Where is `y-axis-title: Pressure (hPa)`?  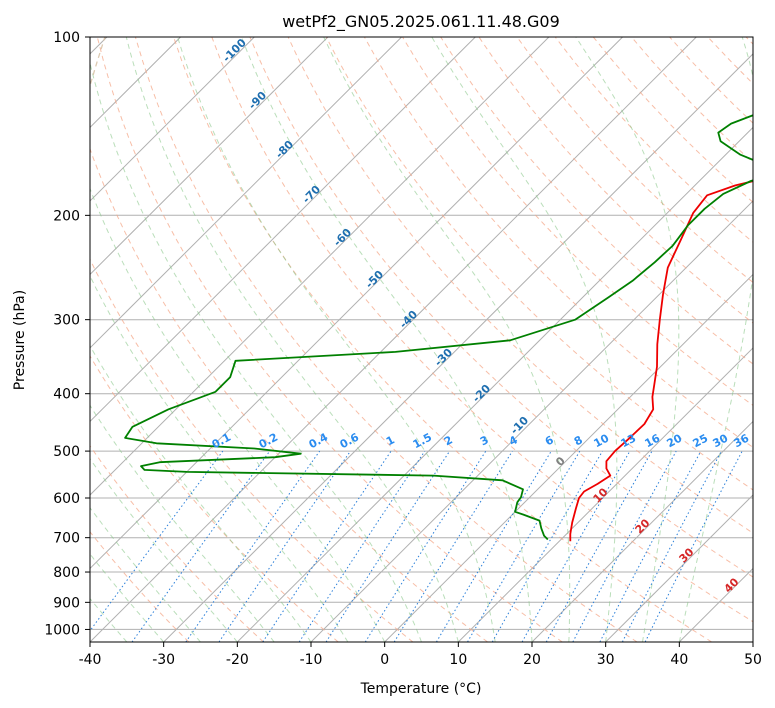 y-axis-title: Pressure (hPa) is located at coordinates (20, 340).